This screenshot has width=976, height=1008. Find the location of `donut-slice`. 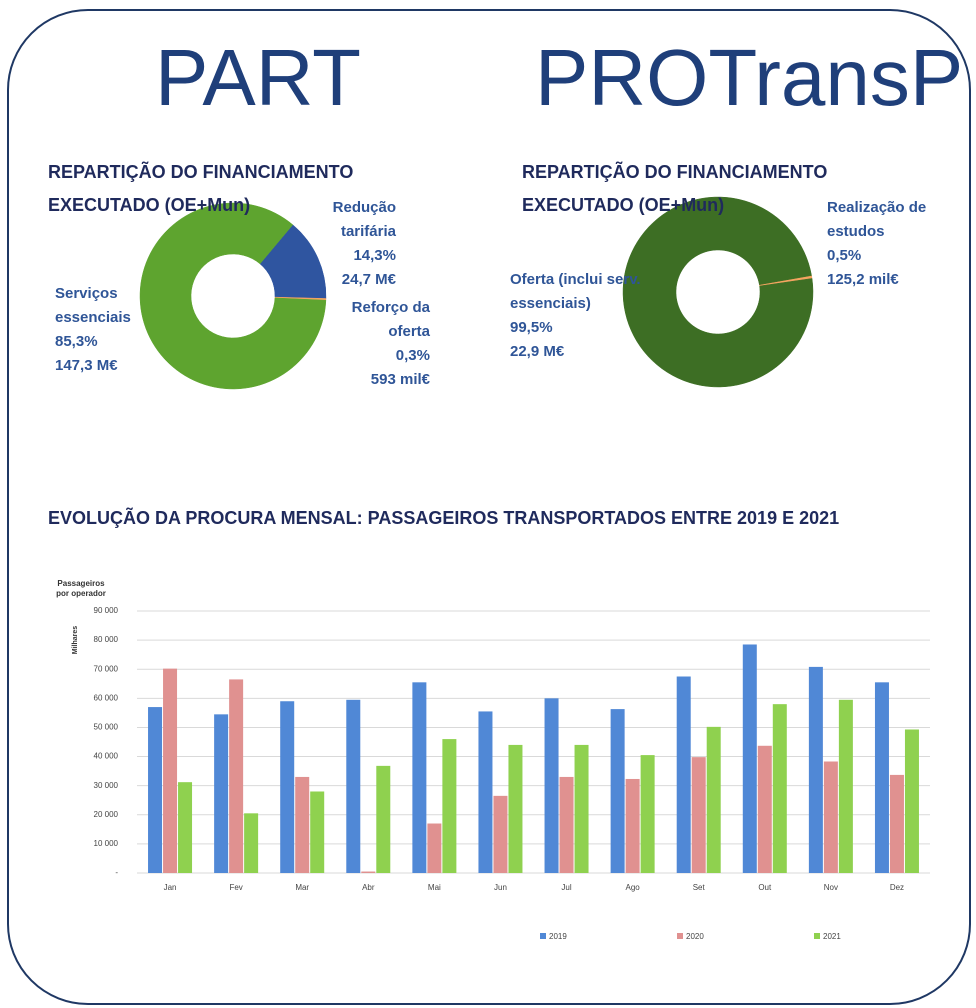

donut-slice is located at coordinates (718, 292).